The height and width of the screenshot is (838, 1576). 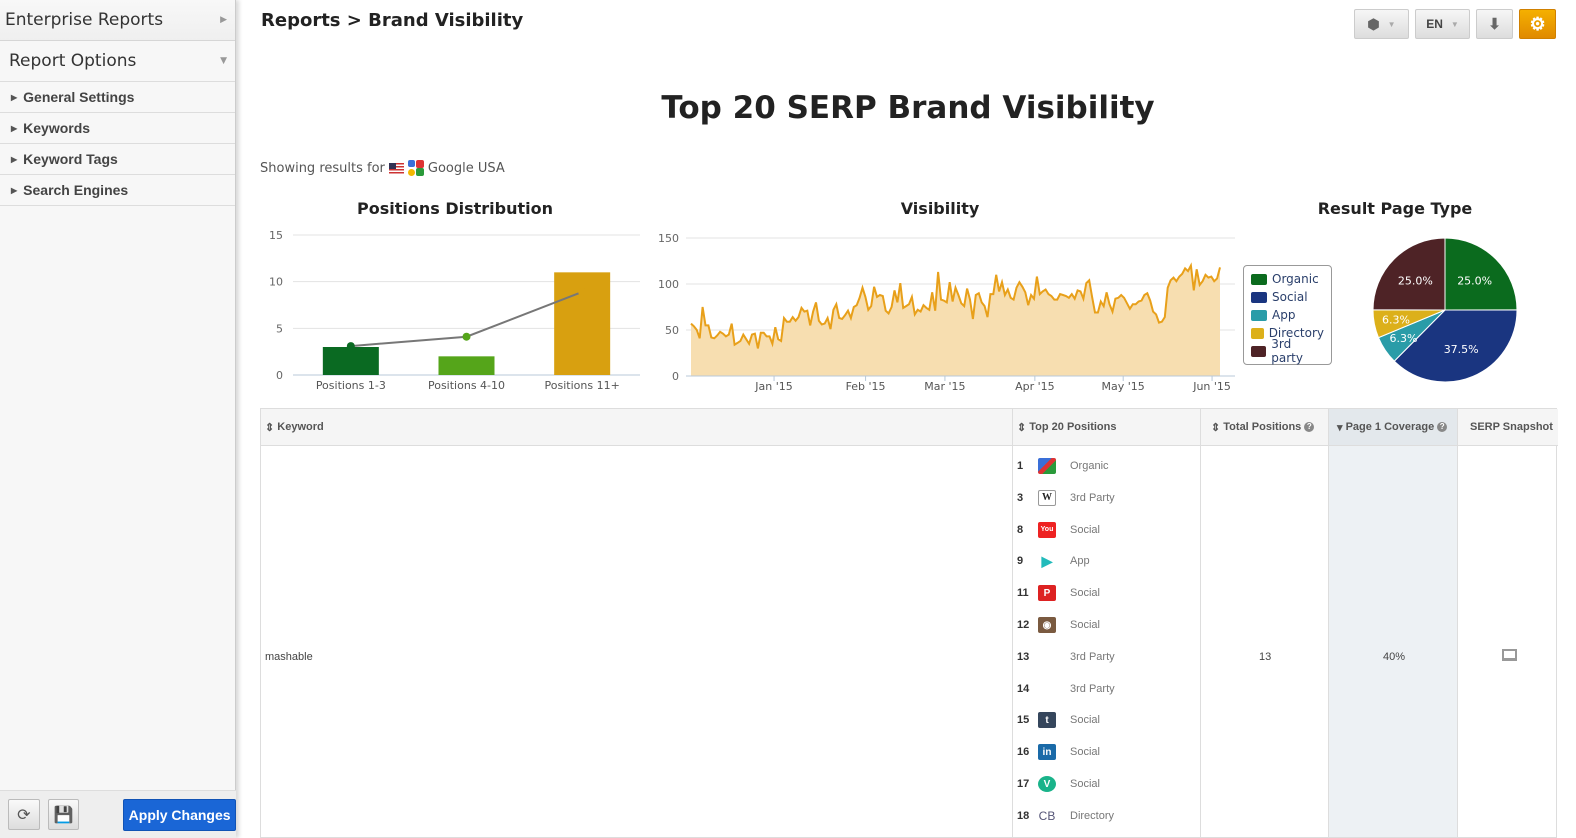 I want to click on col-header-top20: ⇕ Top 20 Positions, so click(x=1107, y=427).